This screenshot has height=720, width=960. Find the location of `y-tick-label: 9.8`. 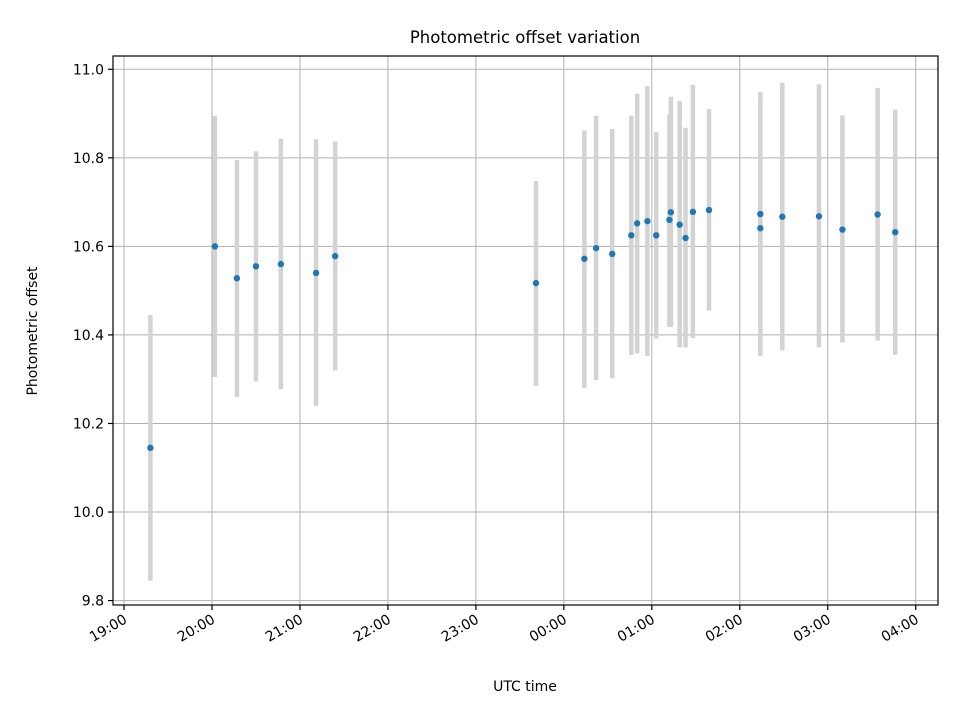

y-tick-label: 9.8 is located at coordinates (93, 602).